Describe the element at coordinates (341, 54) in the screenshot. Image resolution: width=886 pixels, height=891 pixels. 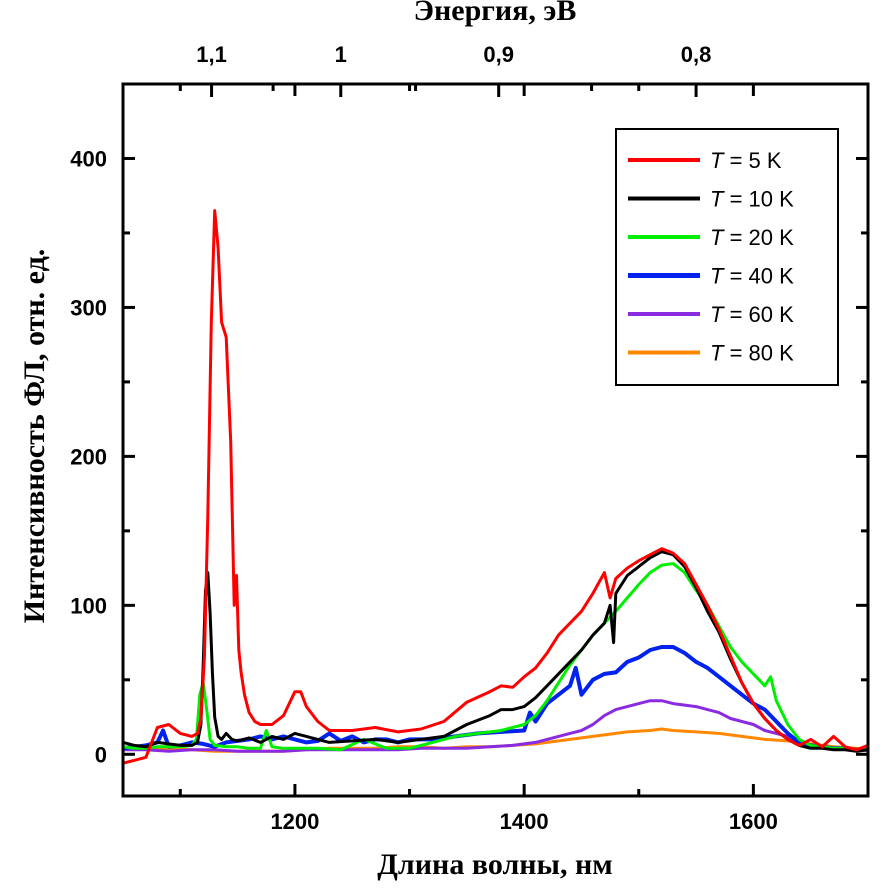
I see `top-tick-label: 1` at that location.